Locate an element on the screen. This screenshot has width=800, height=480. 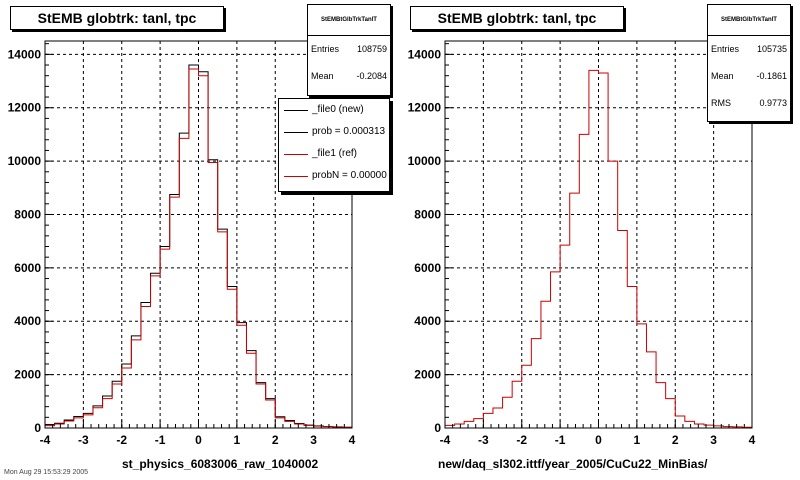
footer-timestamp: Mon Aug 29 15:53:29 2005 is located at coordinates (46, 472).